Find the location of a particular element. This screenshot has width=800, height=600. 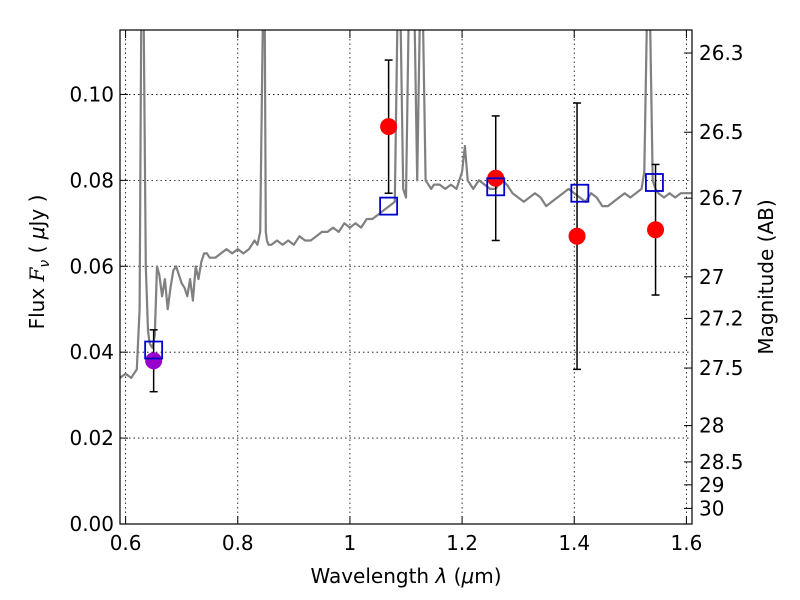

y-axis-label: Flux Fν ( μJy ) is located at coordinates (39, 262).